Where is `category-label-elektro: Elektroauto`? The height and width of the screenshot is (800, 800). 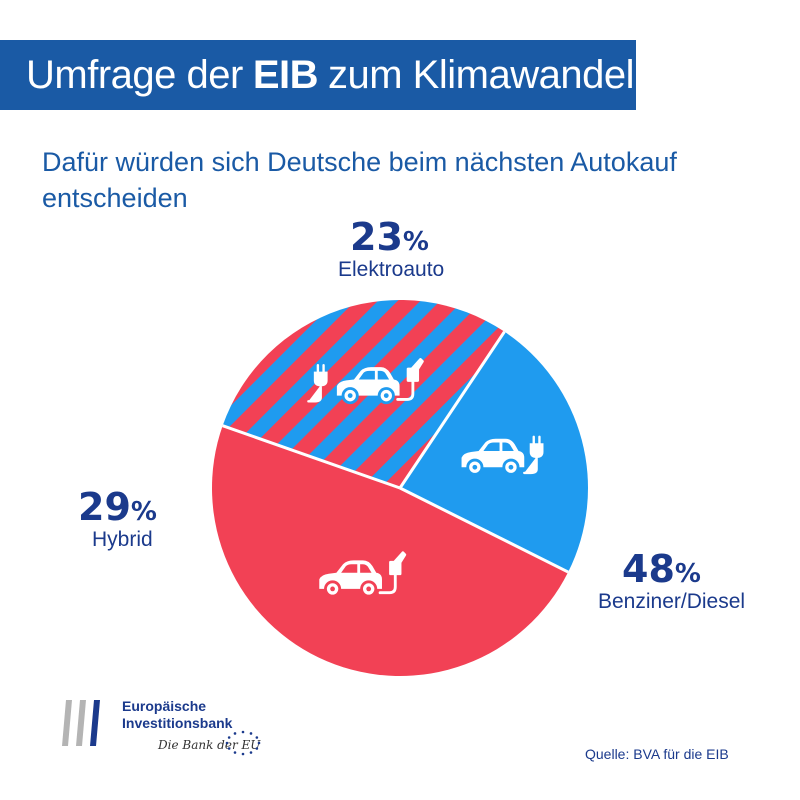
category-label-elektro: Elektroauto is located at coordinates (391, 269).